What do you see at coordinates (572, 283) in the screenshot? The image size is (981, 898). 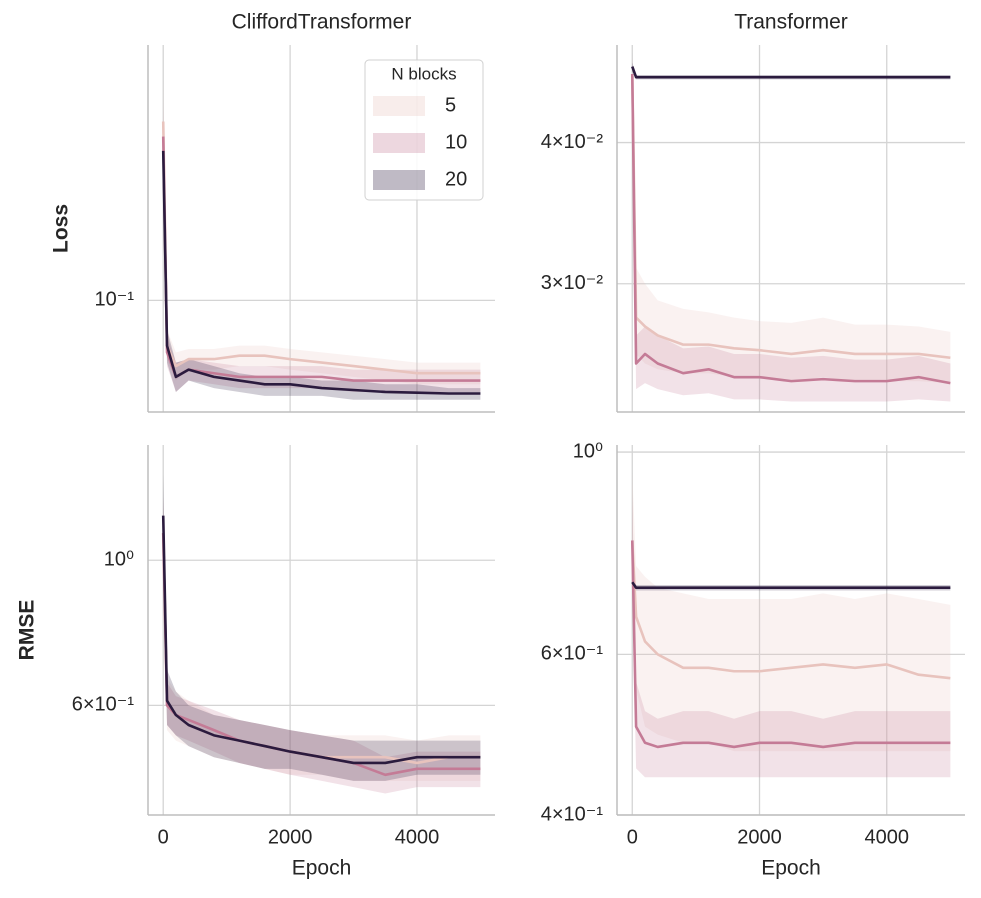 I see `y-tick-label: 3×10⁻²` at bounding box center [572, 283].